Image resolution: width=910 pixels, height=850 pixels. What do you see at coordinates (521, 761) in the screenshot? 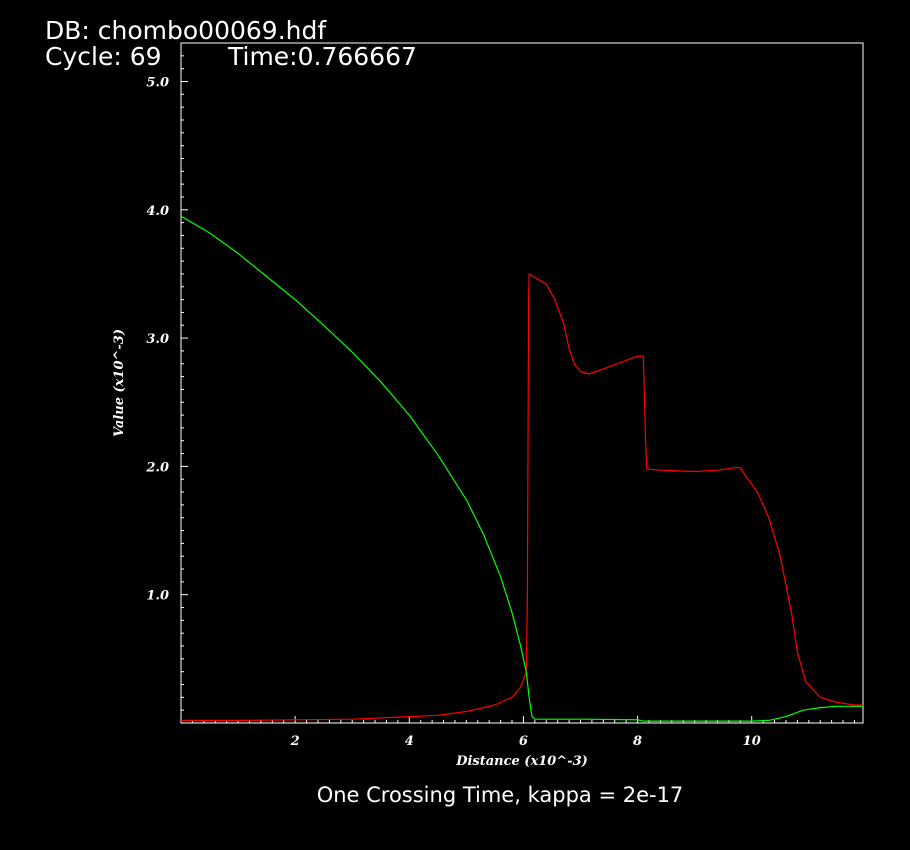
I see `x-axis-title: Distance (x10^-3)` at bounding box center [521, 761].